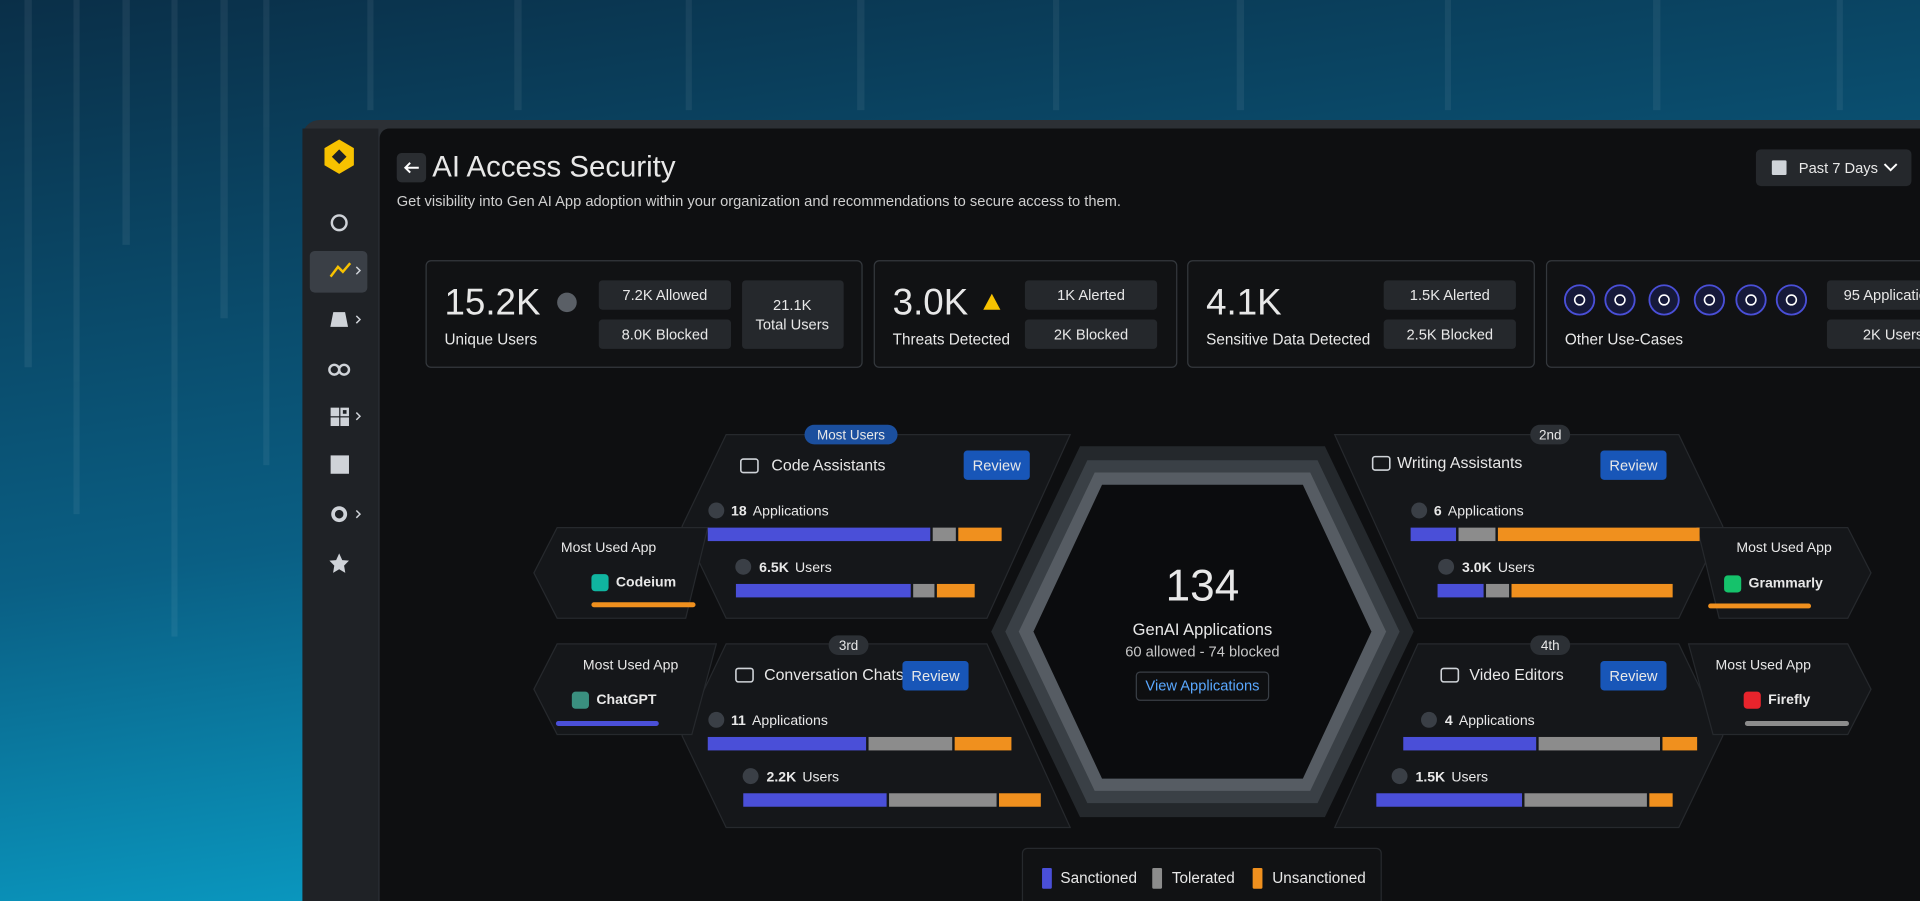  I want to click on users-count: 2.2K, so click(782, 776).